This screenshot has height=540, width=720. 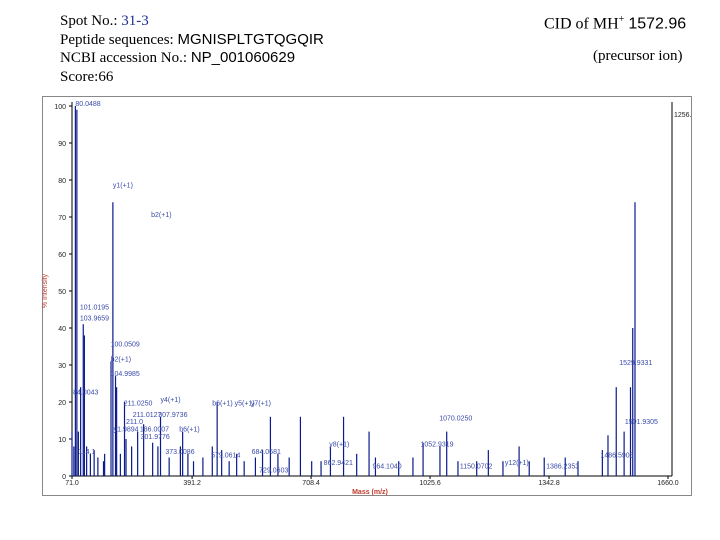 I want to click on peak-annotation: b6(+1), so click(x=189, y=430).